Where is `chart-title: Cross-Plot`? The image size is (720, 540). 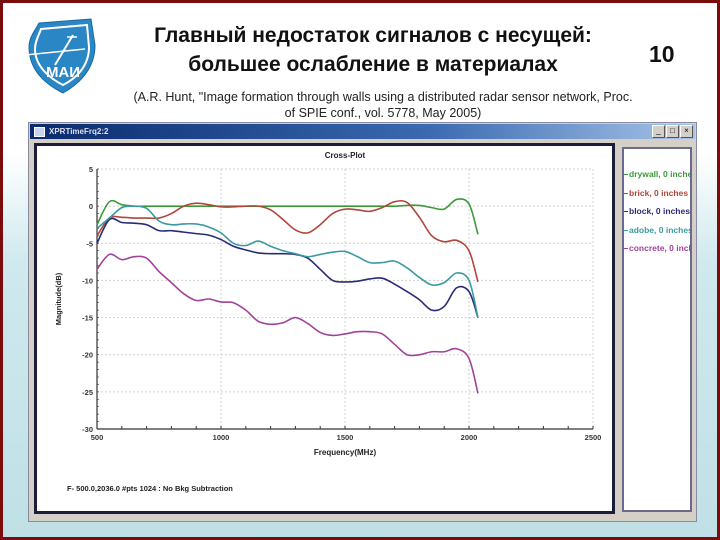 chart-title: Cross-Plot is located at coordinates (345, 155).